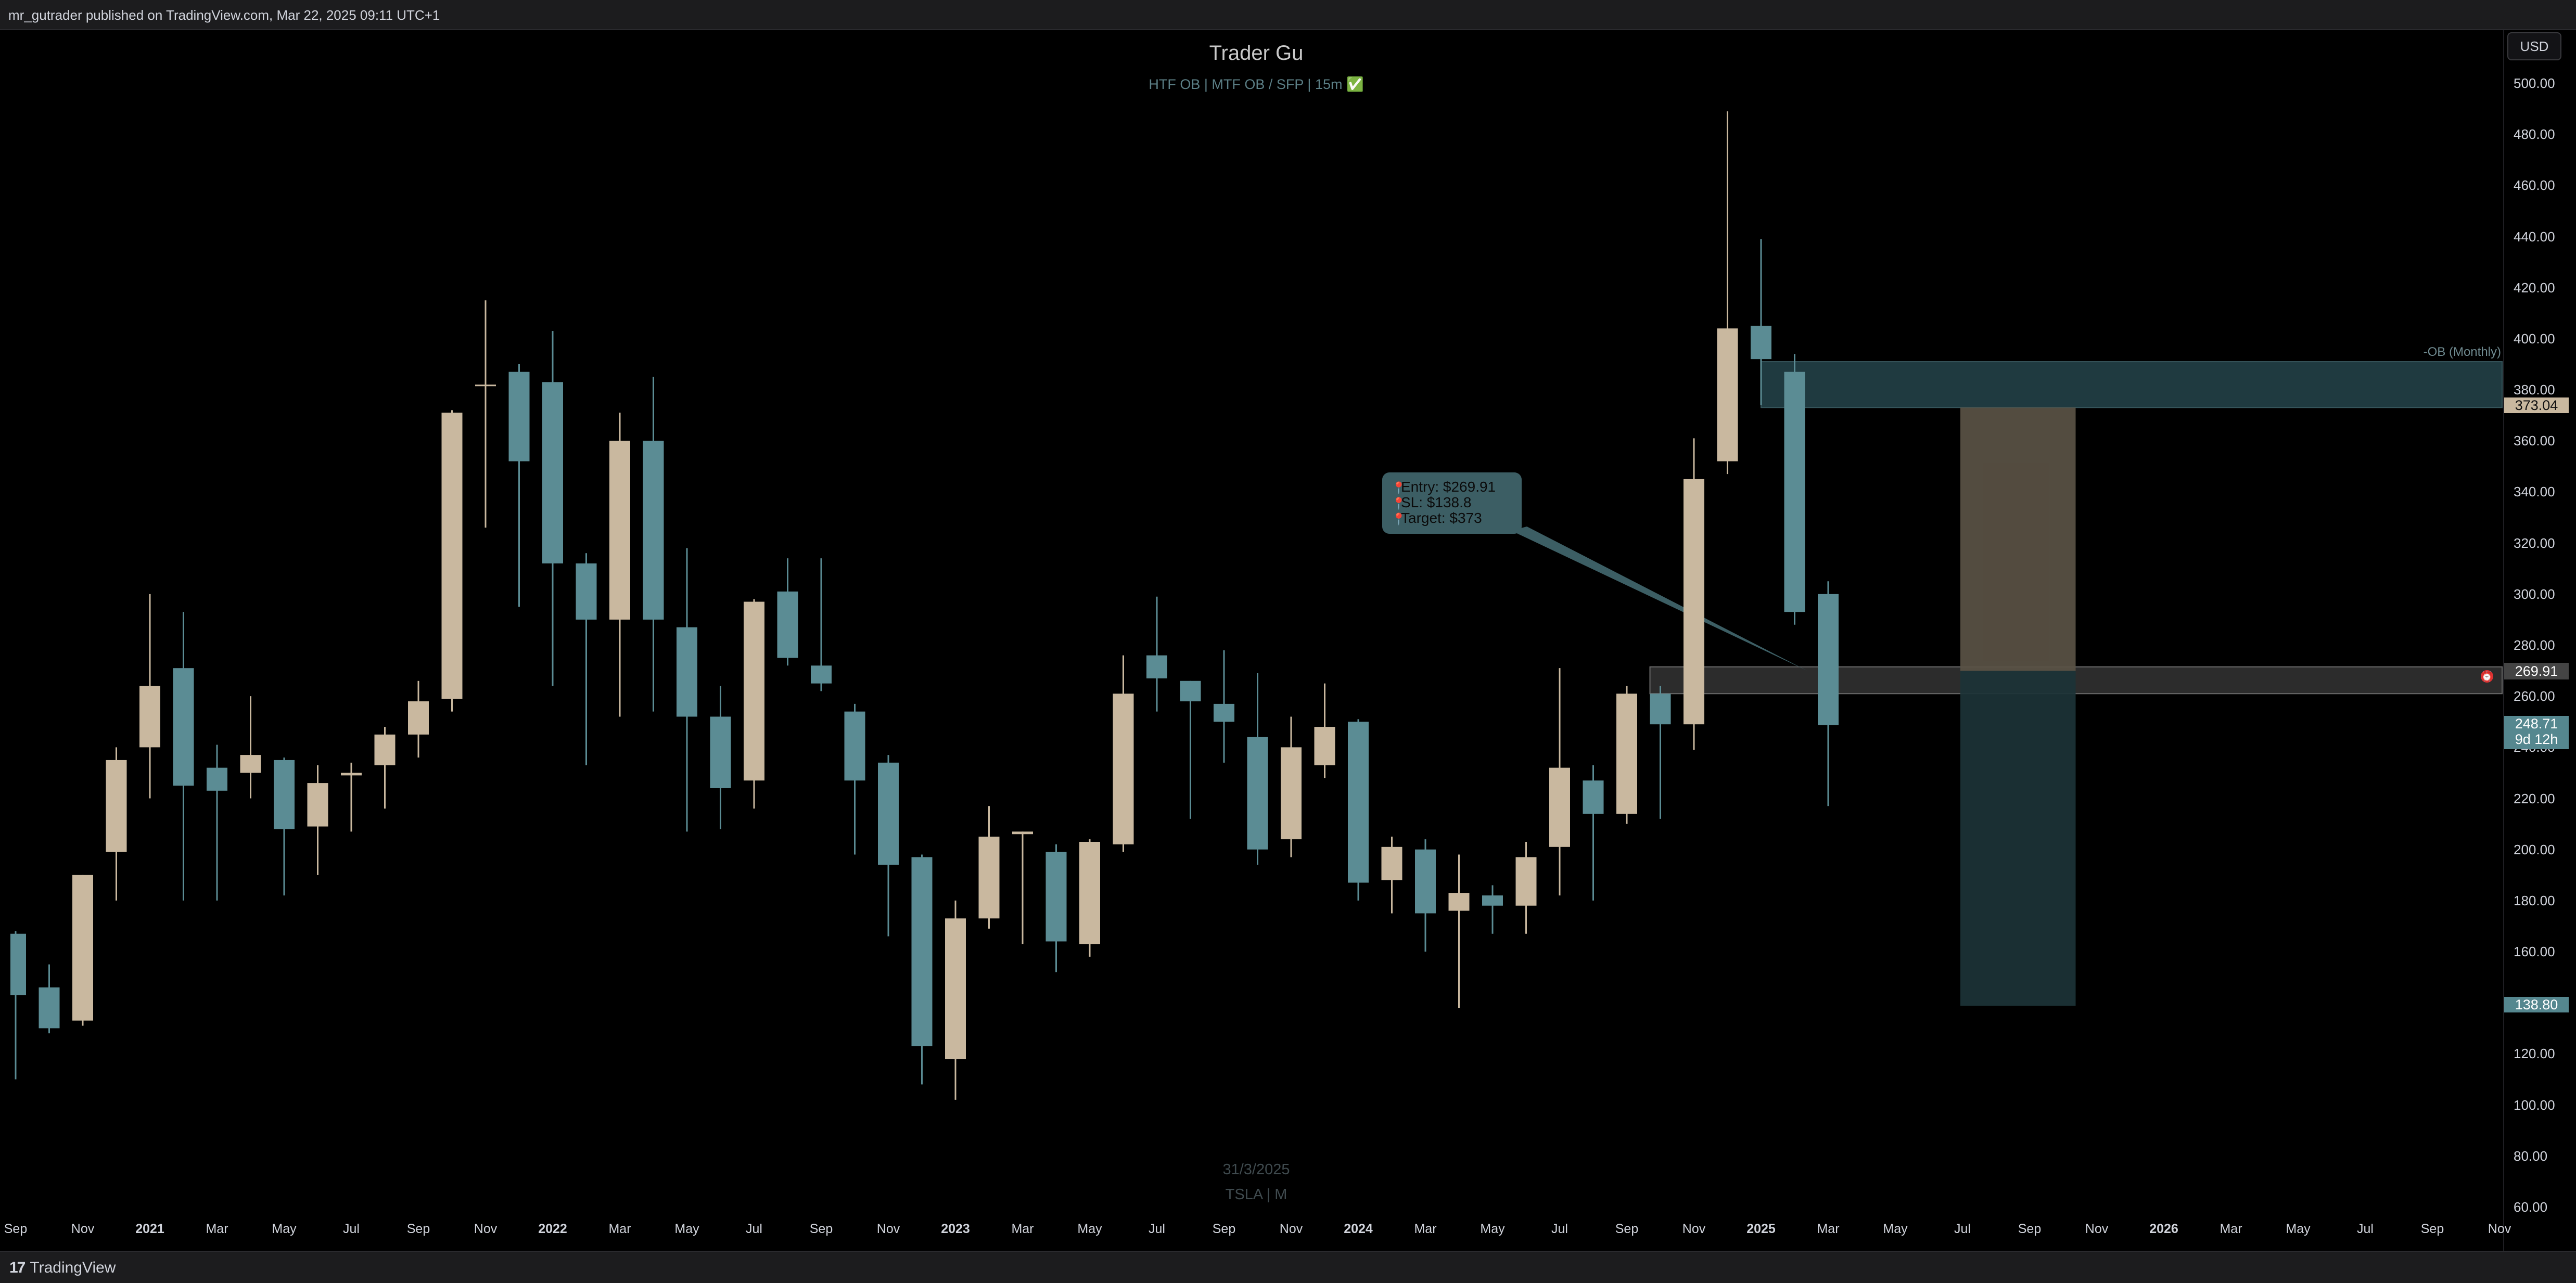  What do you see at coordinates (2536, 671) in the screenshot?
I see `price-tag-entry: 269.91` at bounding box center [2536, 671].